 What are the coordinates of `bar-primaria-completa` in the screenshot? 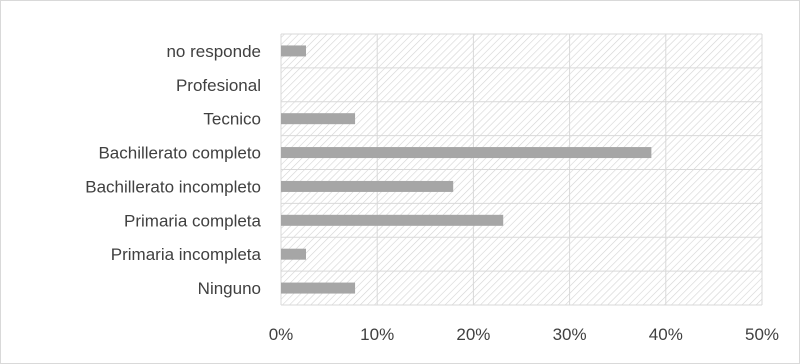 It's located at (392, 220).